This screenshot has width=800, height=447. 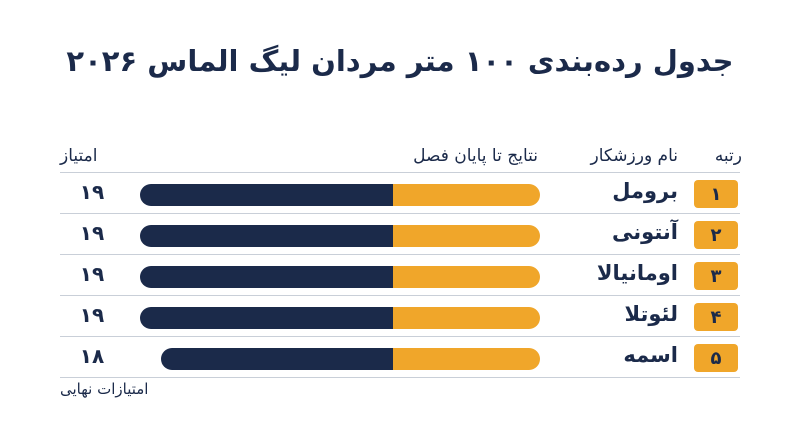 I want to click on table-row: ۴ لئوتلا ۱۹, so click(x=400, y=318).